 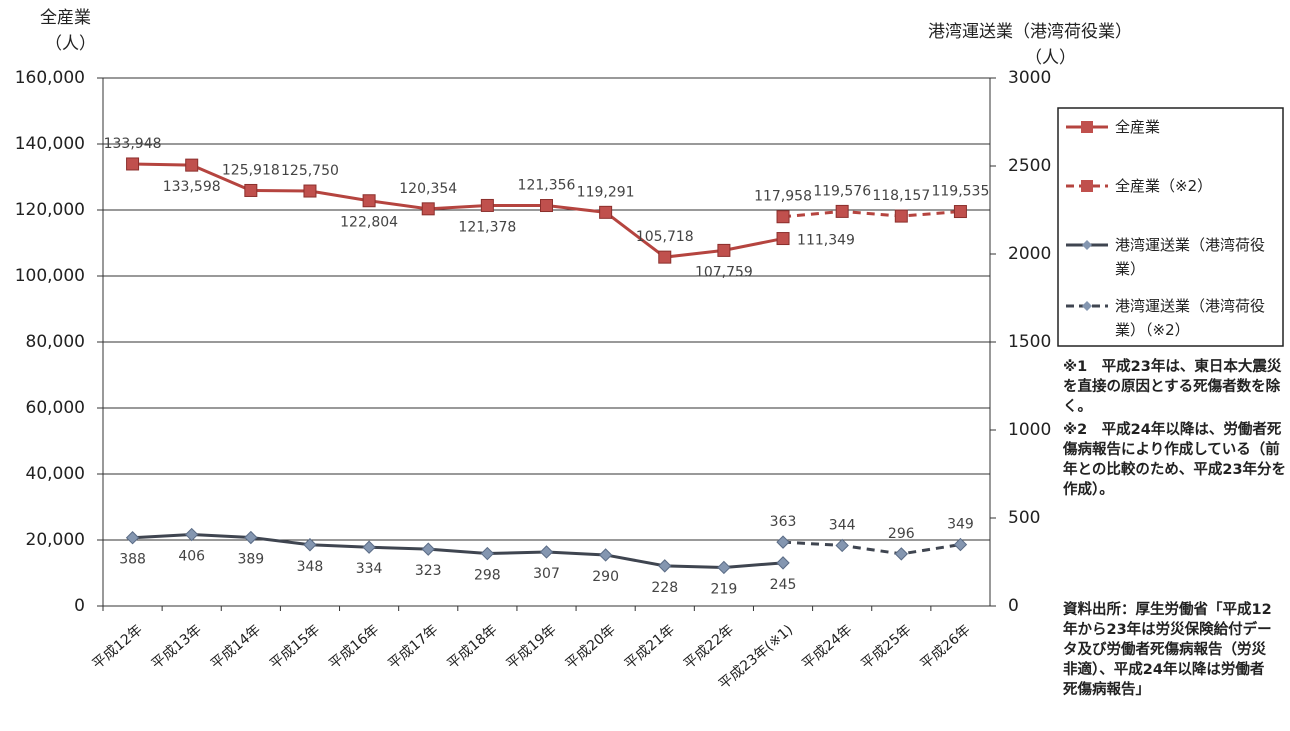 I want to click on value-label: 117,958, so click(x=783, y=197).